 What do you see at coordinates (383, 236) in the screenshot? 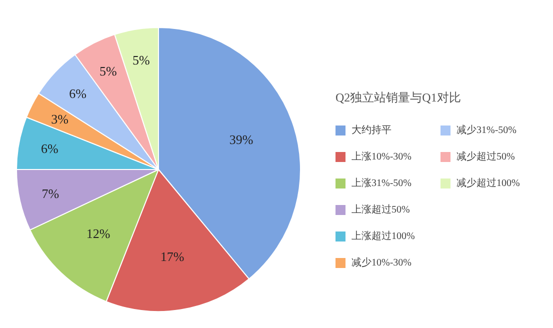
I see `legend-label: 上涨超过100%` at bounding box center [383, 236].